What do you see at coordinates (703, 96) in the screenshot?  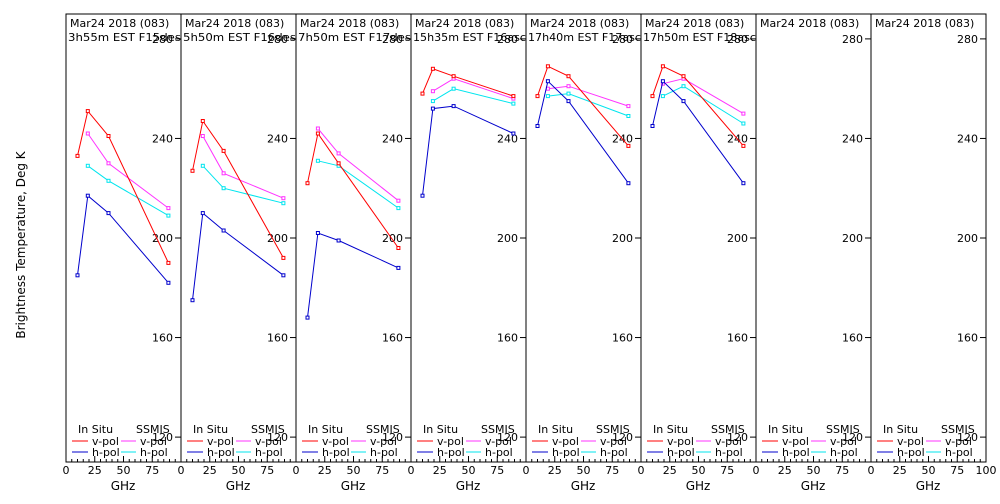 I see `series-line-ssmis_v` at bounding box center [703, 96].